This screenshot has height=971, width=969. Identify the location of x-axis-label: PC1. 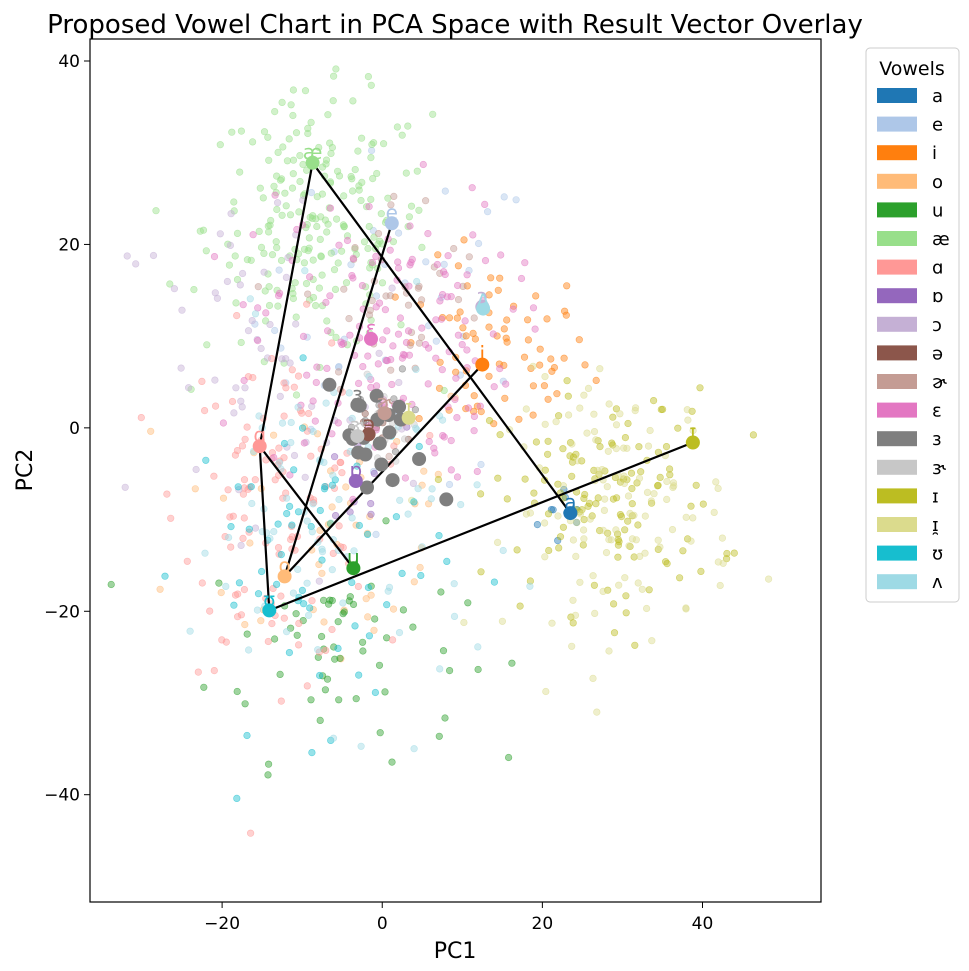
(455, 951).